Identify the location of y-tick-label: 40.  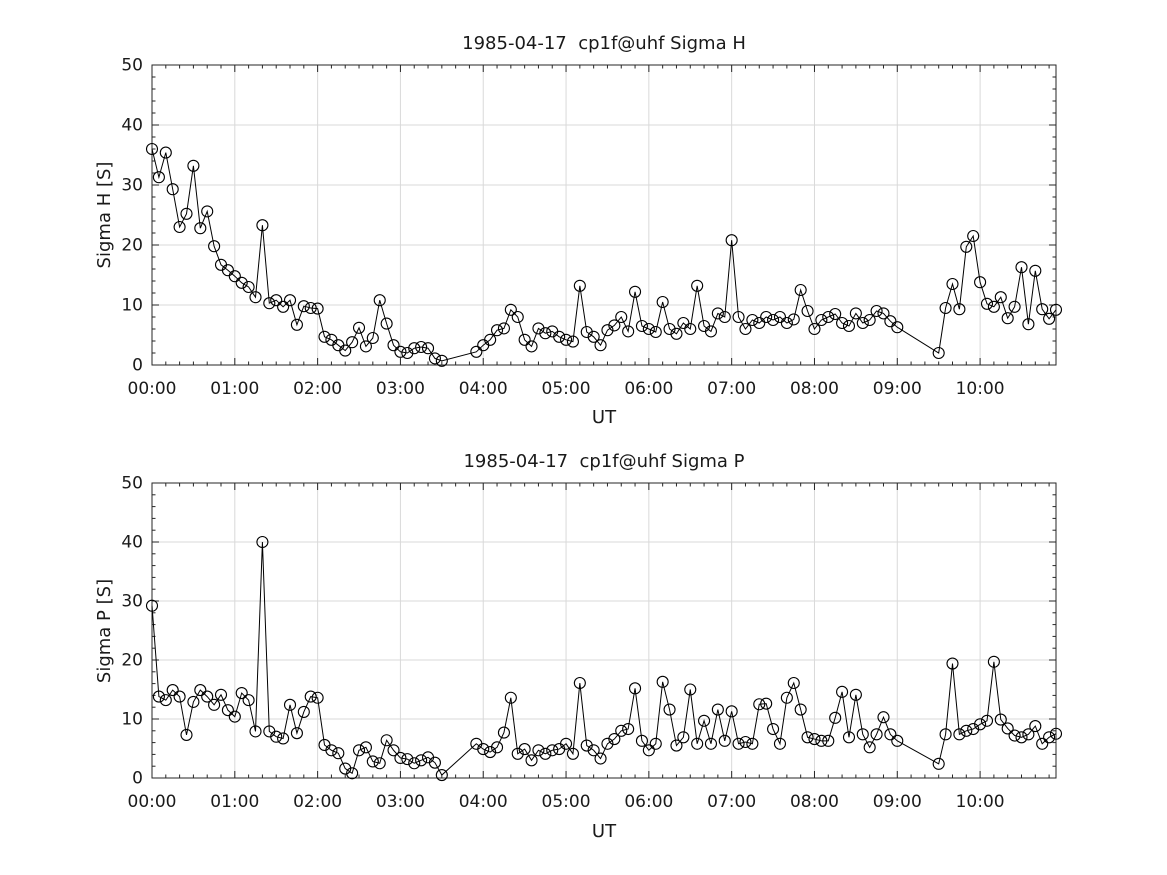
(132, 126).